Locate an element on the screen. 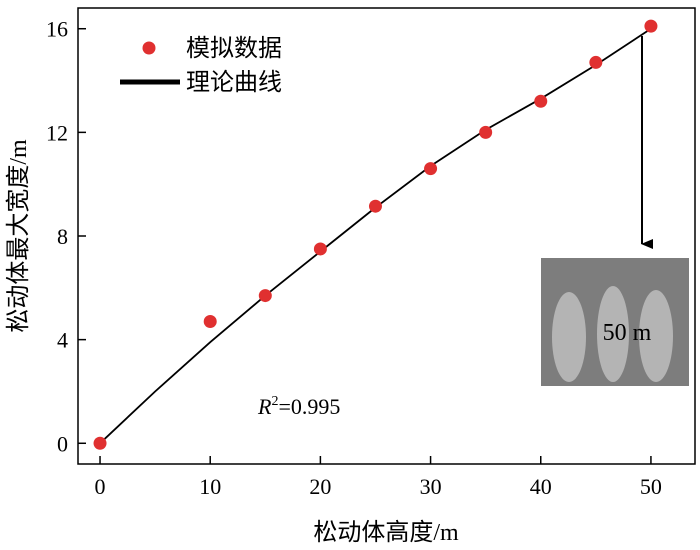 The width and height of the screenshot is (700, 550). x-tick-label: 20 is located at coordinates (320, 486).